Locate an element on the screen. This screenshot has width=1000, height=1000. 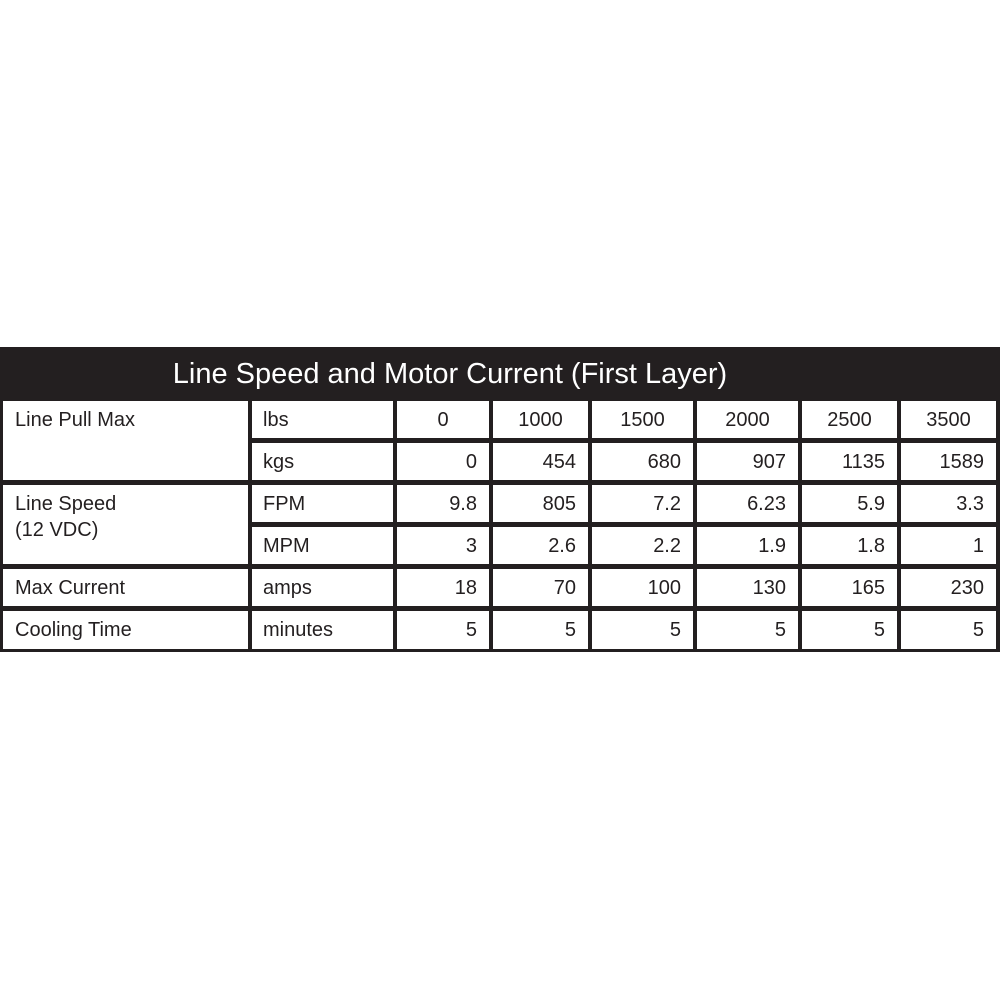
value-cell: 3 is located at coordinates (443, 545).